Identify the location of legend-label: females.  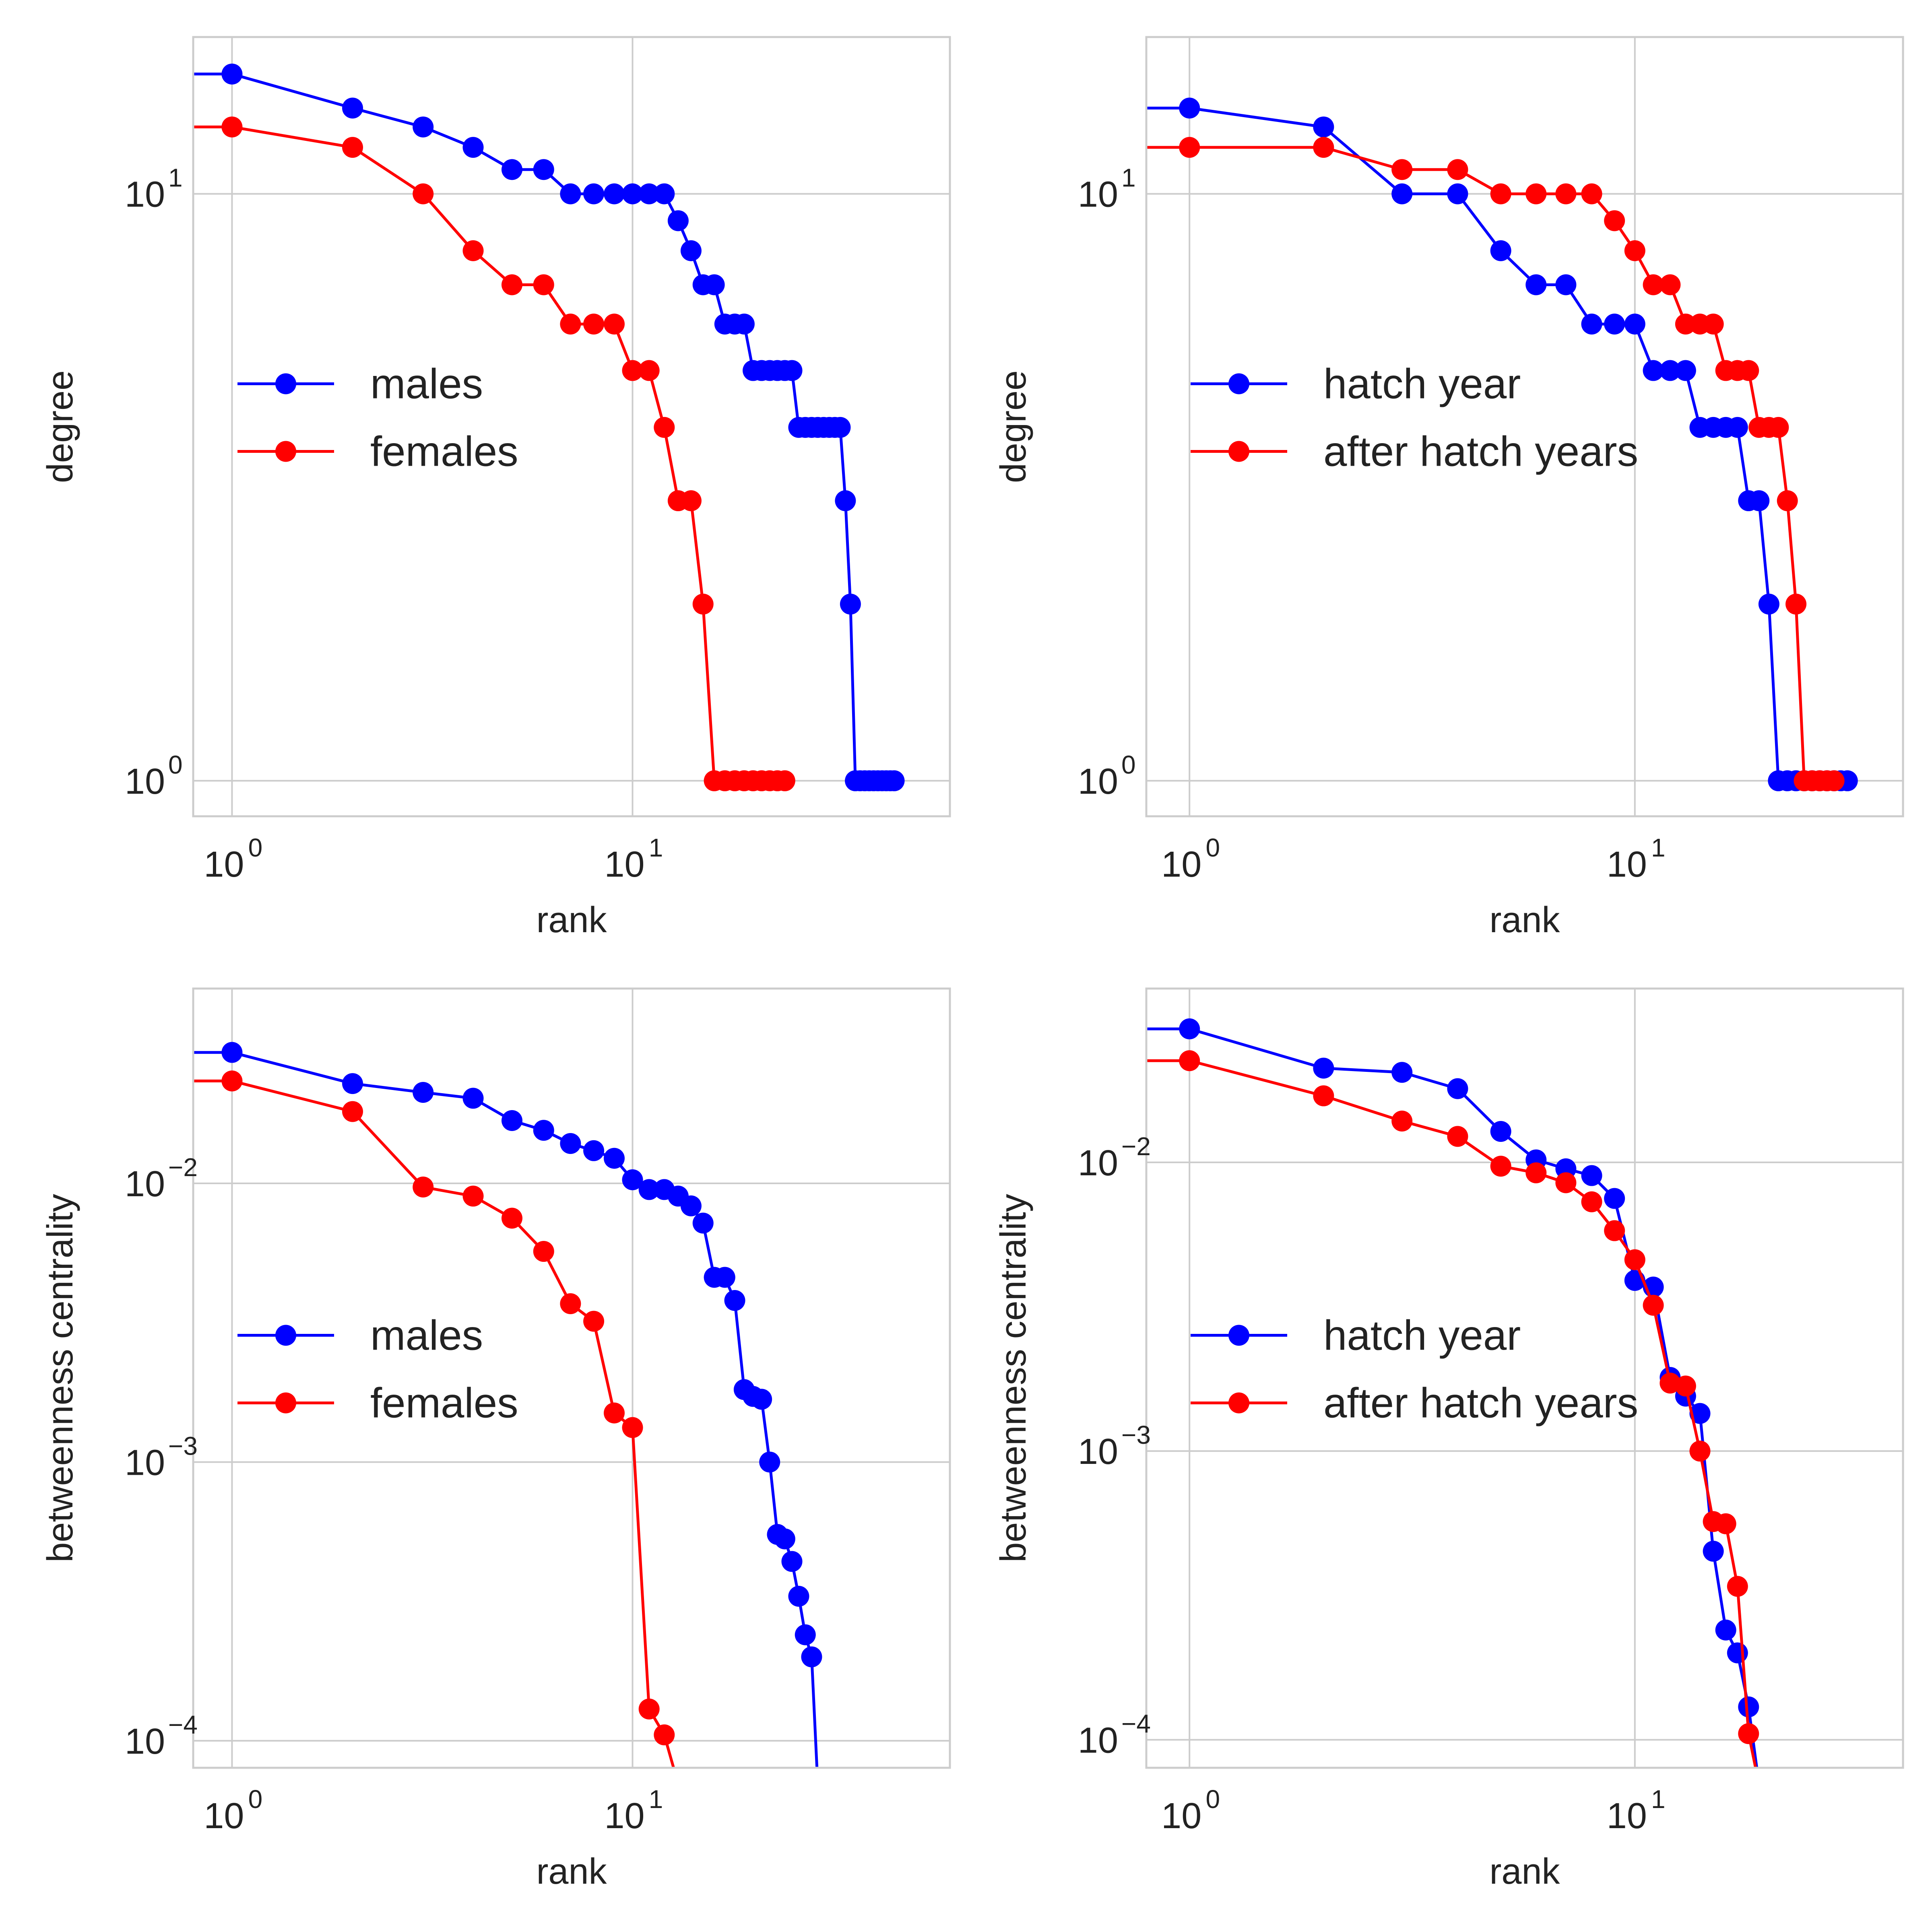
(444, 451).